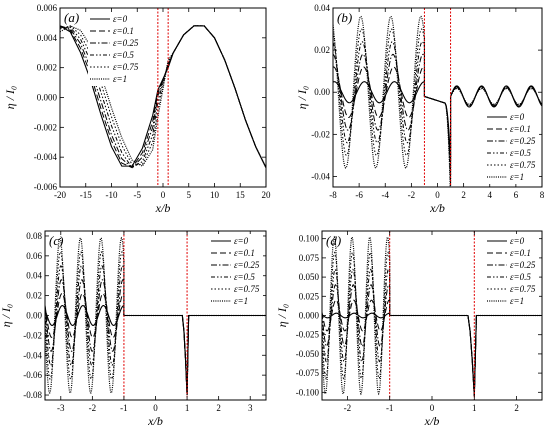 The height and width of the screenshot is (436, 550). Describe the element at coordinates (309, 239) in the screenshot. I see `y-tick-label: 0.100` at that location.